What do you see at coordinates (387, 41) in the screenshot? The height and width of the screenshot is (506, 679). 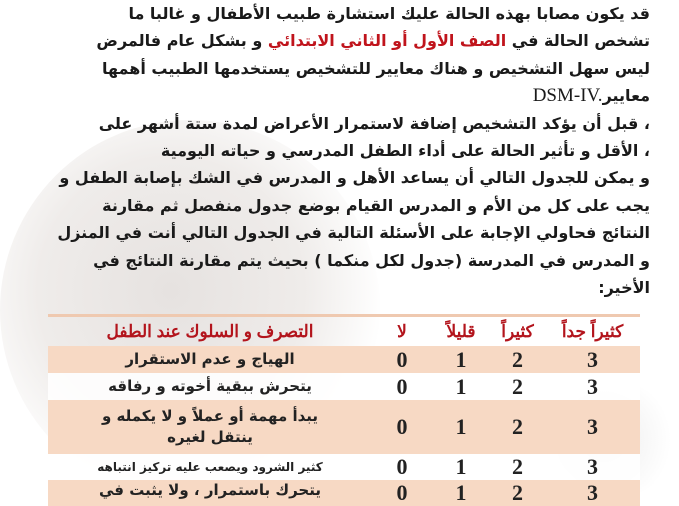 I see `highlighted-grade-text: الصف الأول أو الثاني الابتدائي` at bounding box center [387, 41].